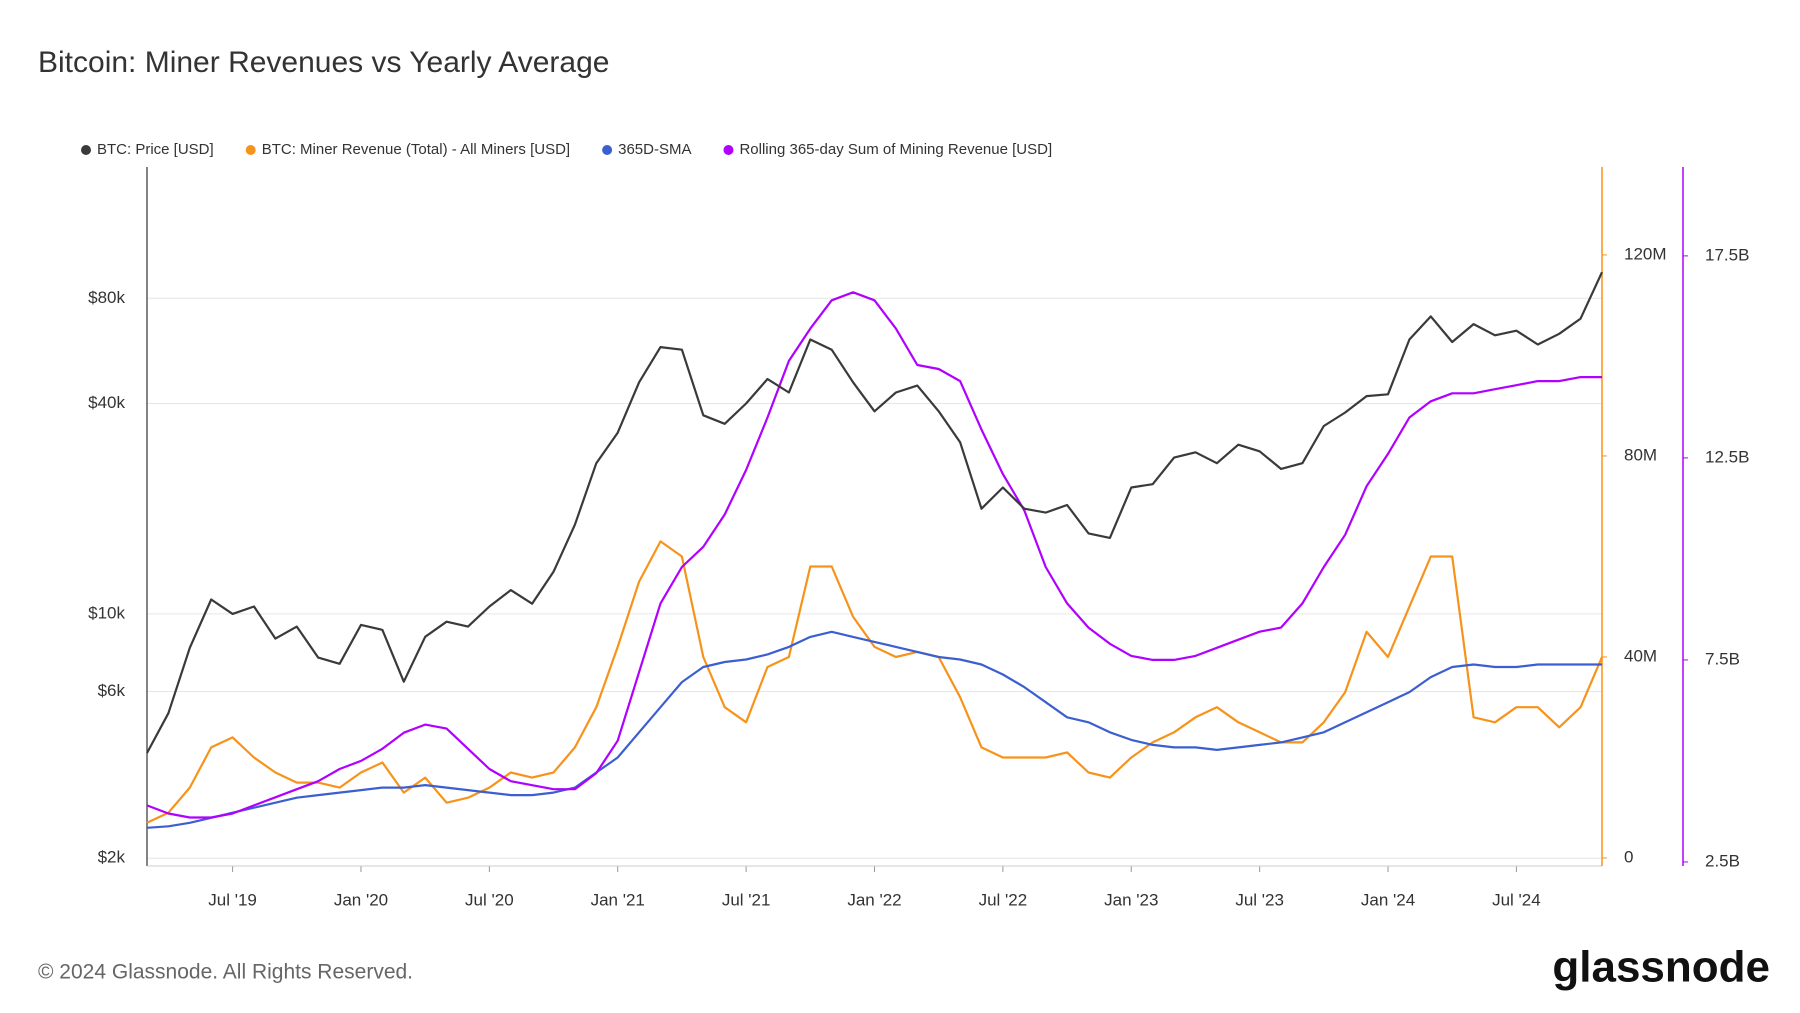 The width and height of the screenshot is (1800, 1013). What do you see at coordinates (618, 899) in the screenshot?
I see `x-tick-label: Jan '21` at bounding box center [618, 899].